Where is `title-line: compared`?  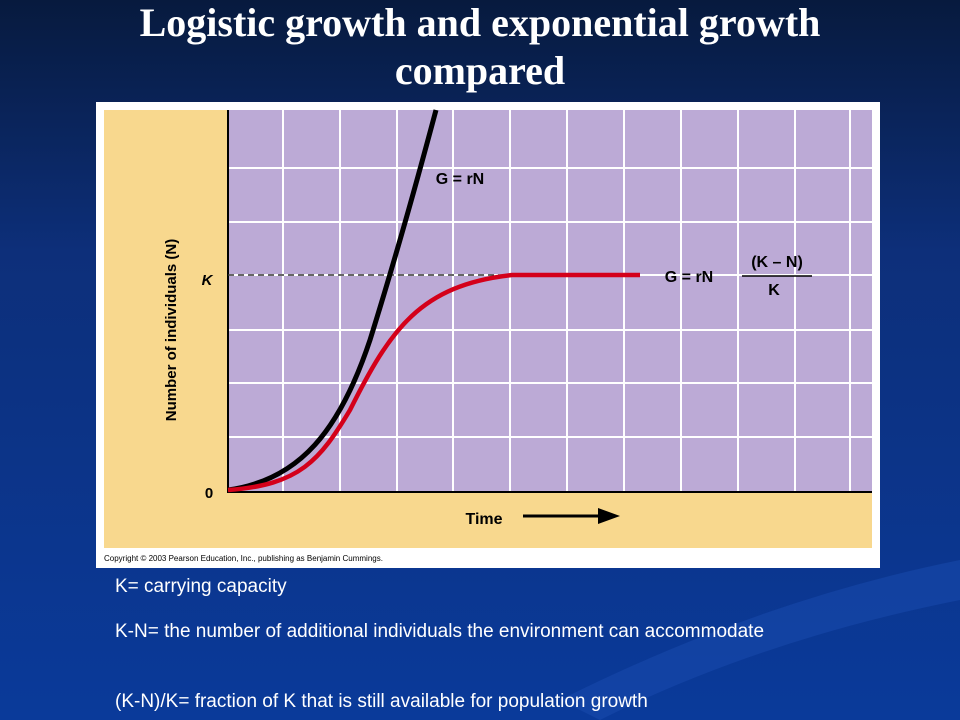
title-line: compared is located at coordinates (480, 70).